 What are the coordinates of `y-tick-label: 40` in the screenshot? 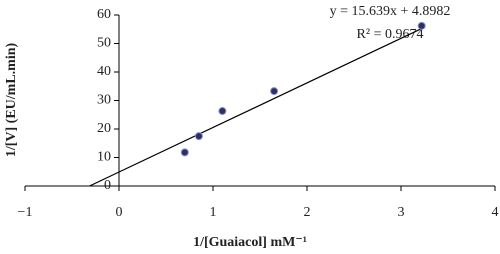 It's located at (104, 71).